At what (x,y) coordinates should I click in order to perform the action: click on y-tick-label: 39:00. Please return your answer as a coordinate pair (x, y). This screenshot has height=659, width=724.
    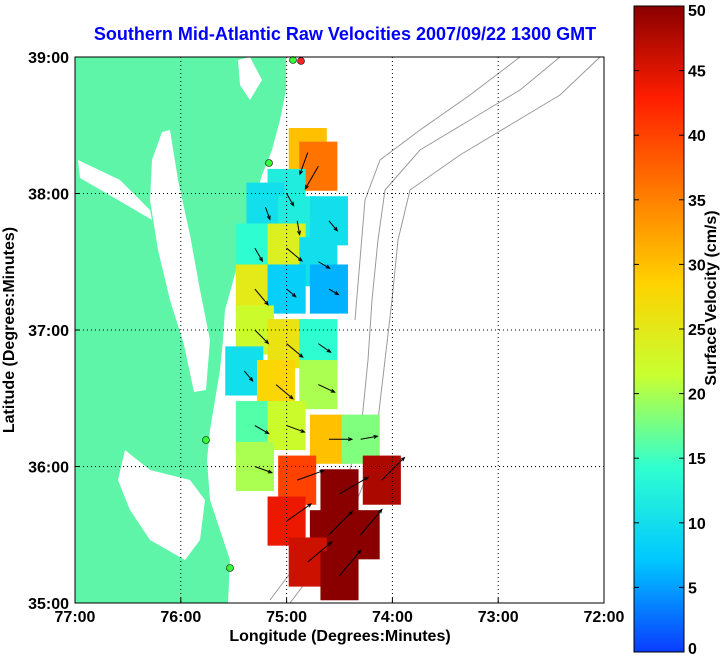
    Looking at the image, I should click on (48, 58).